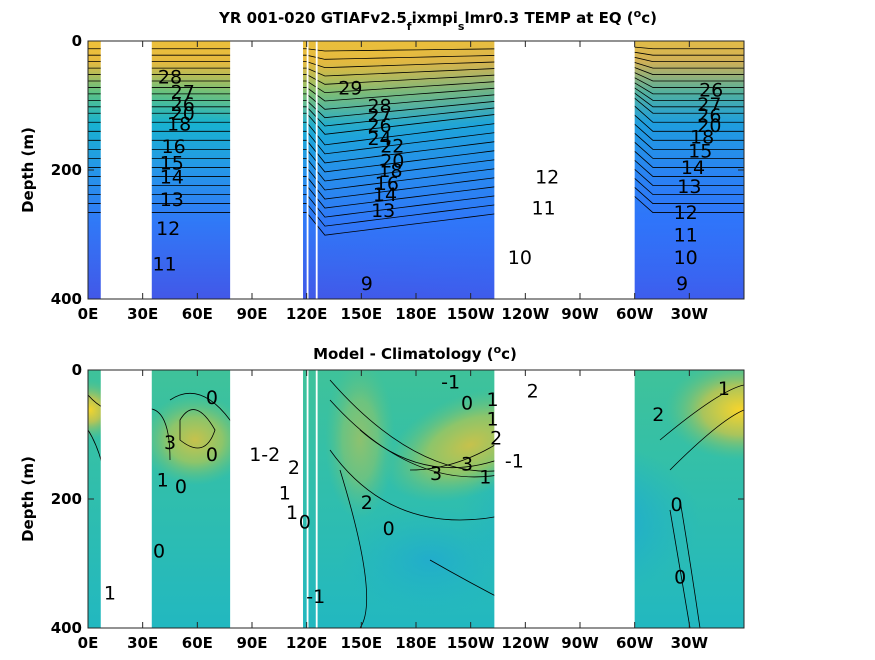 The image size is (875, 660). What do you see at coordinates (415, 353) in the screenshot?
I see `bottom-panel-title: Model - Climatology (oc)` at bounding box center [415, 353].